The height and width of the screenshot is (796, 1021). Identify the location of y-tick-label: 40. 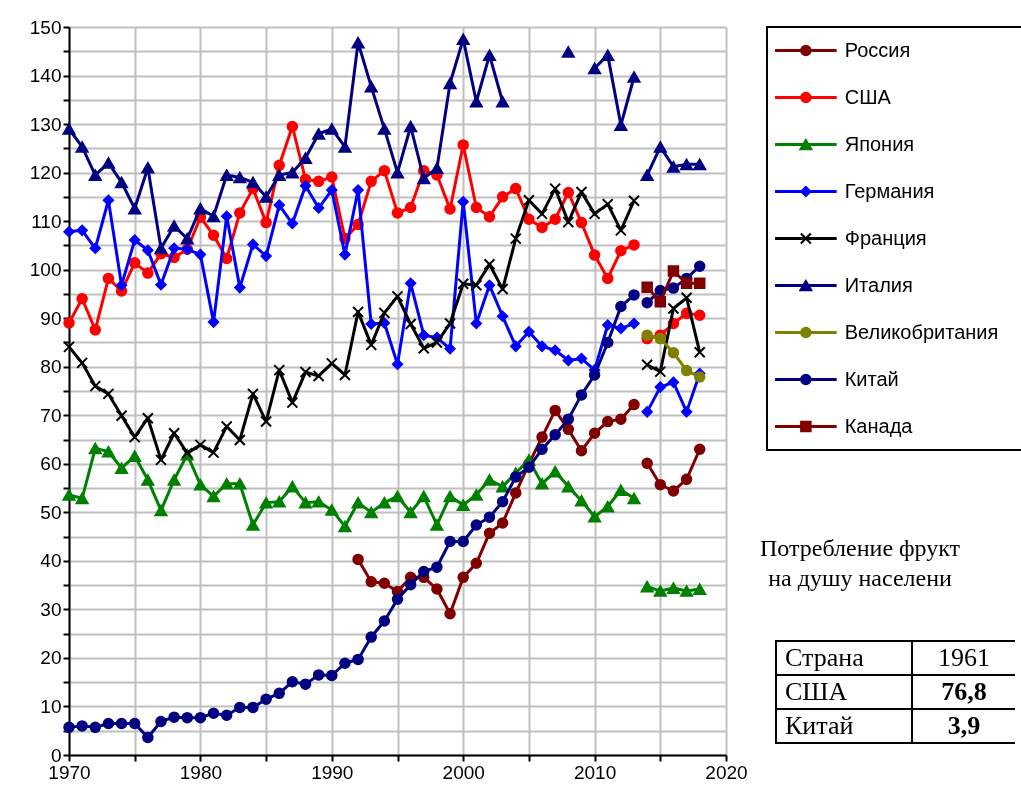
(51, 561).